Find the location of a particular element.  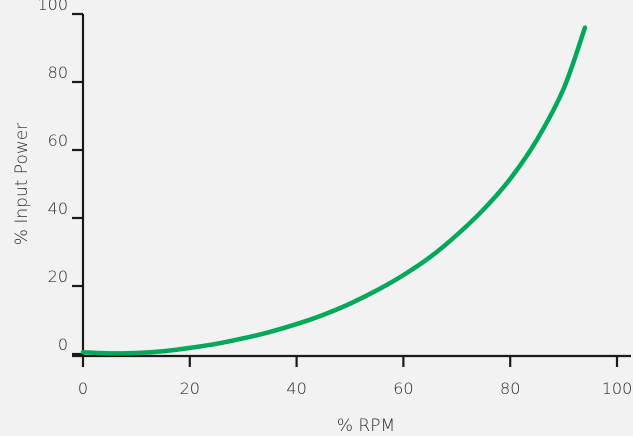

y-tick-label: 100 is located at coordinates (52, 7).